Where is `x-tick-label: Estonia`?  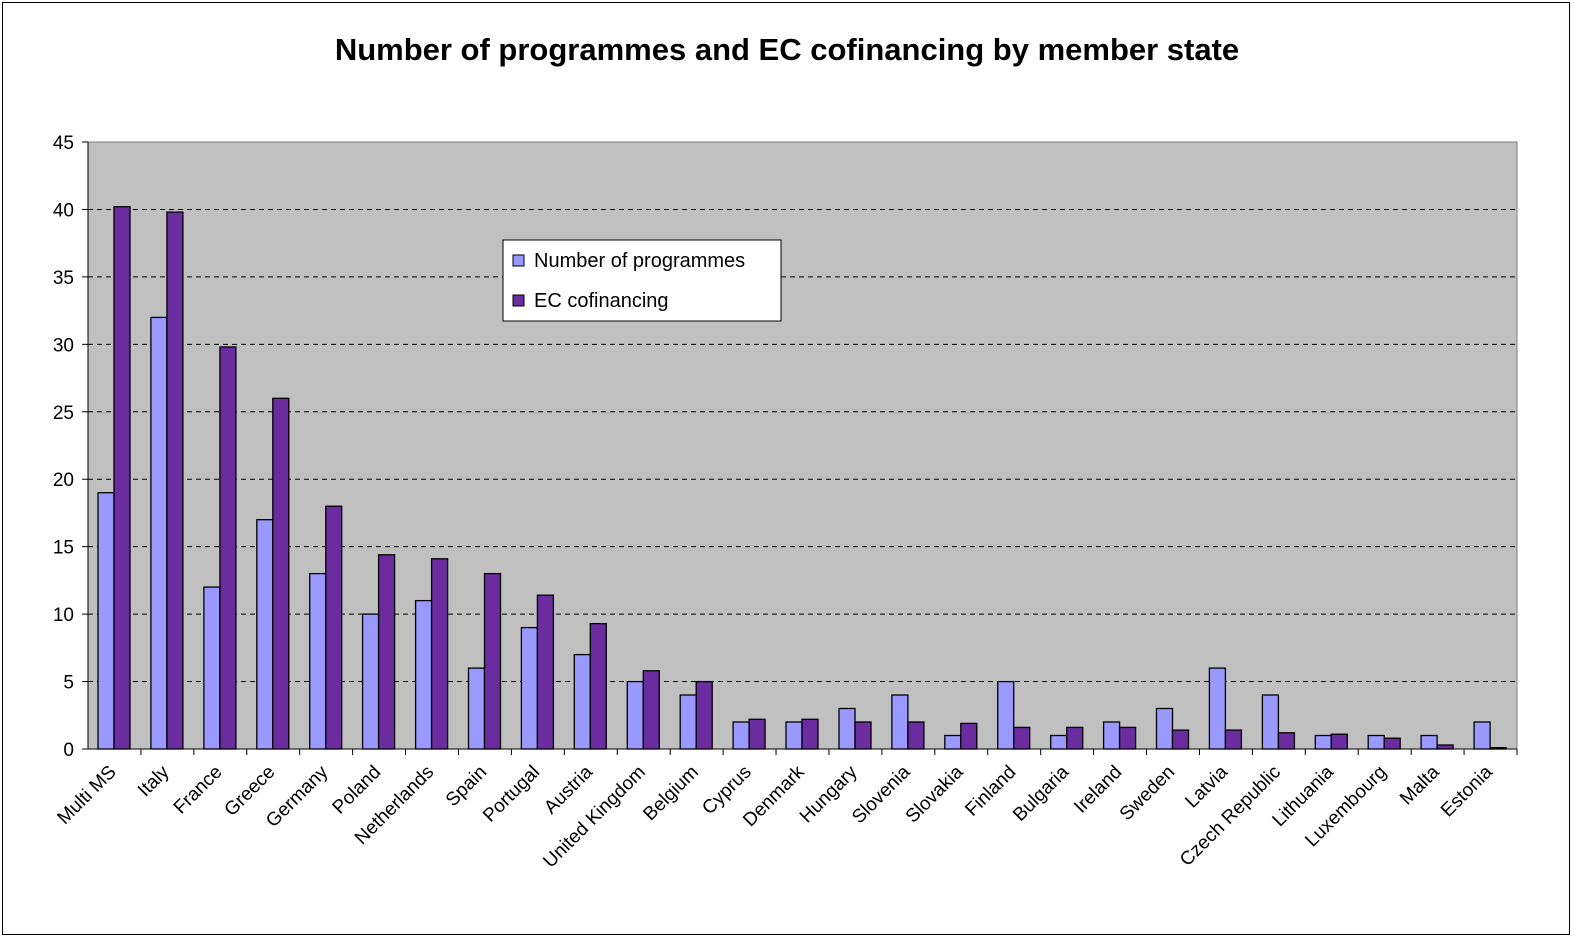
x-tick-label: Estonia is located at coordinates (1467, 791).